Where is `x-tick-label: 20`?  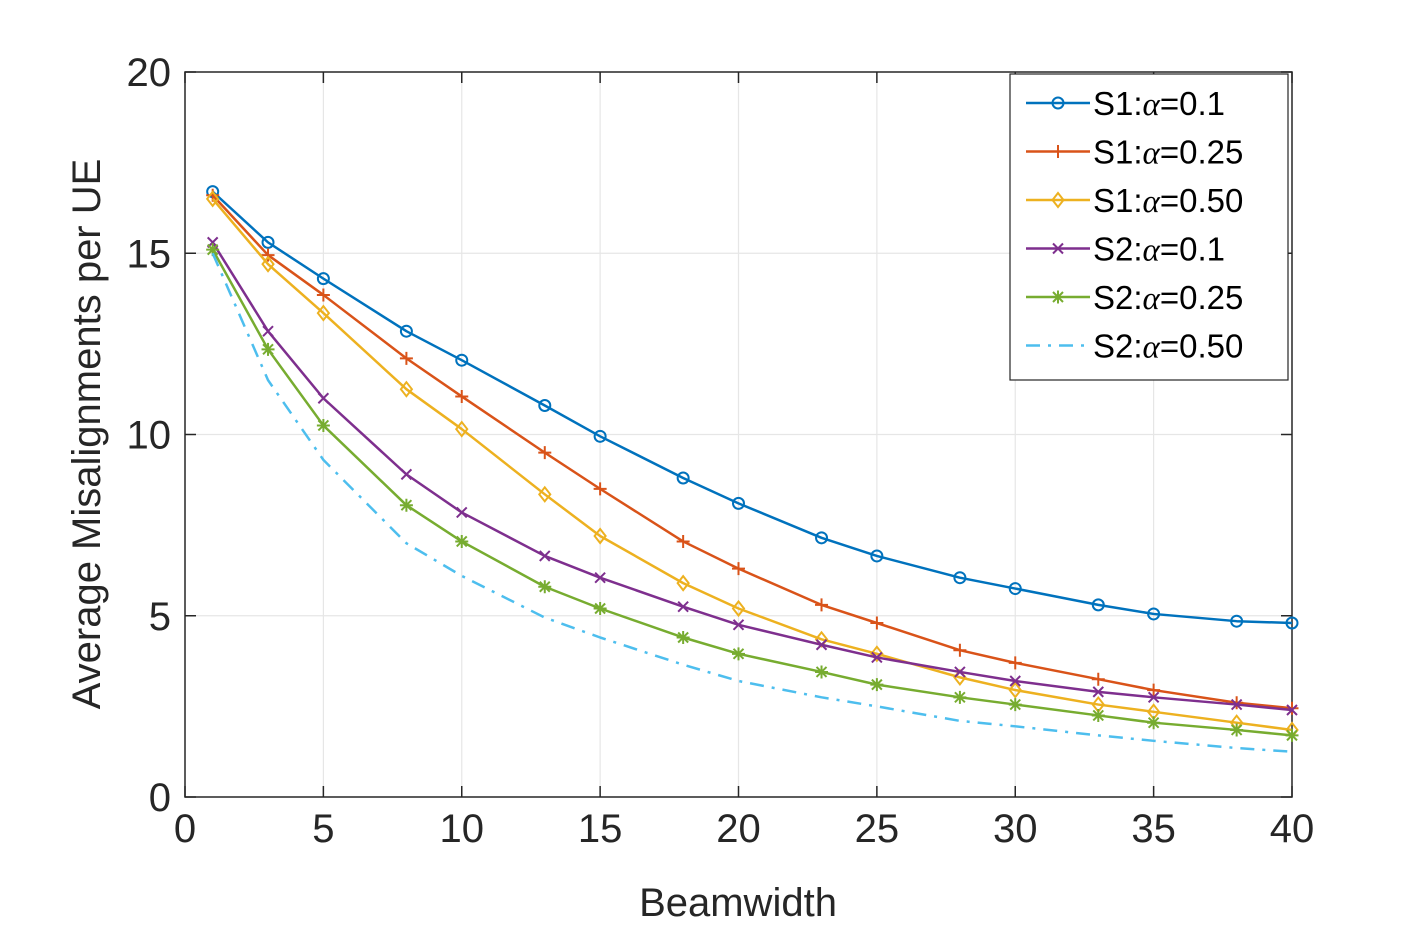 x-tick-label: 20 is located at coordinates (738, 829).